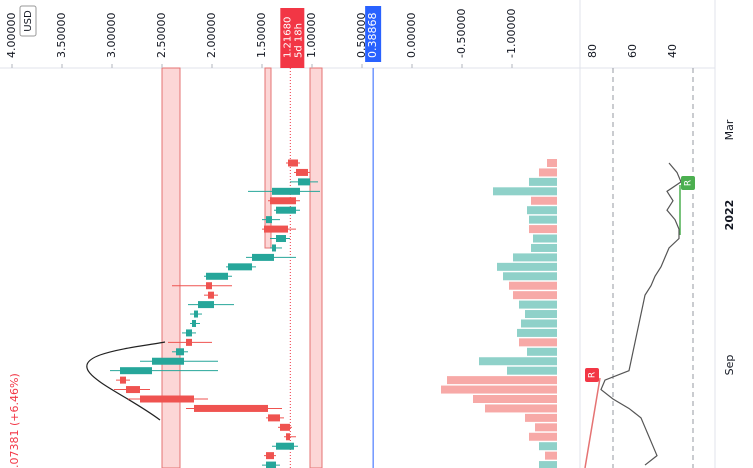 The height and width of the screenshot is (468, 753). Describe the element at coordinates (373, 34) in the screenshot. I see `cursor-price-tag` at that location.